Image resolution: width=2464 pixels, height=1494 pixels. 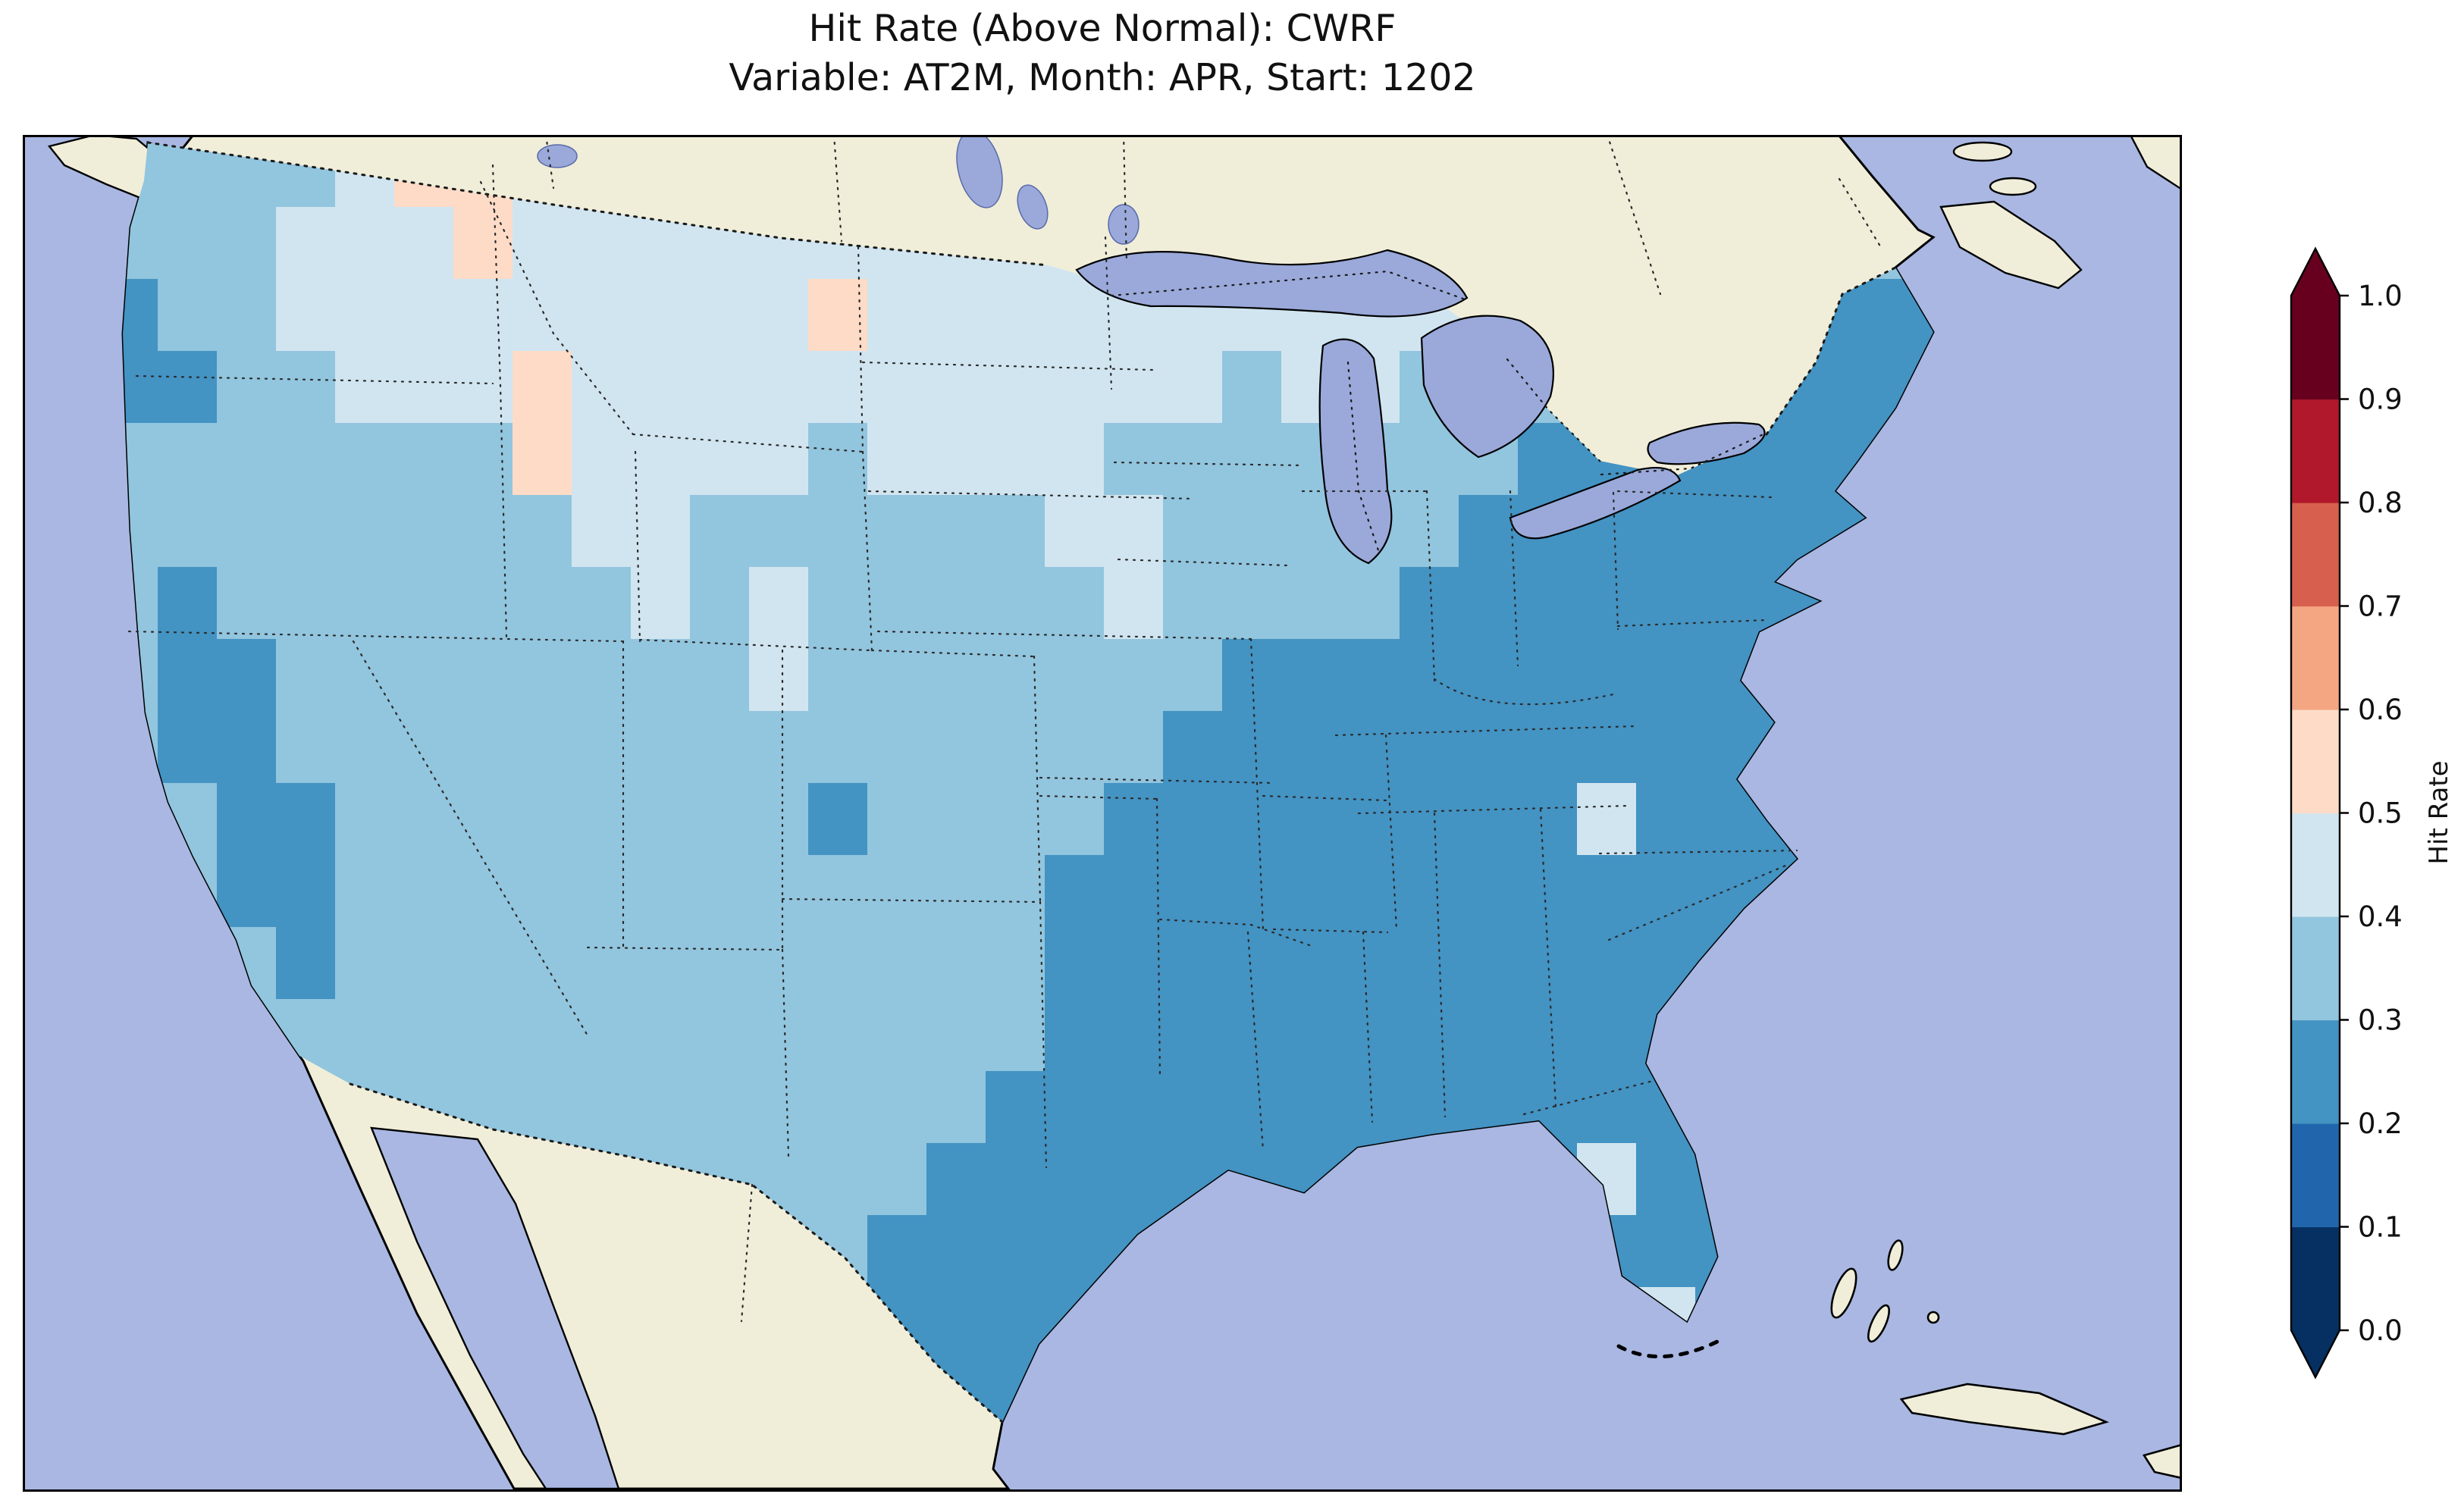 What do you see at coordinates (1355, 451) in the screenshot?
I see `lake-michigan` at bounding box center [1355, 451].